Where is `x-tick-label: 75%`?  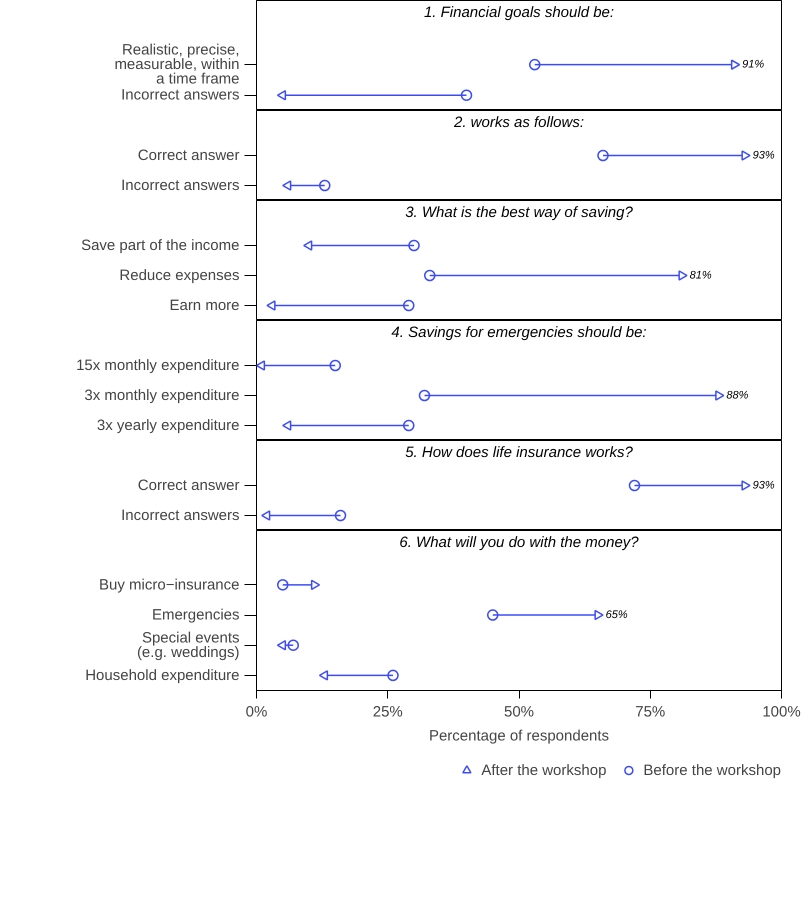 x-tick-label: 75% is located at coordinates (650, 712).